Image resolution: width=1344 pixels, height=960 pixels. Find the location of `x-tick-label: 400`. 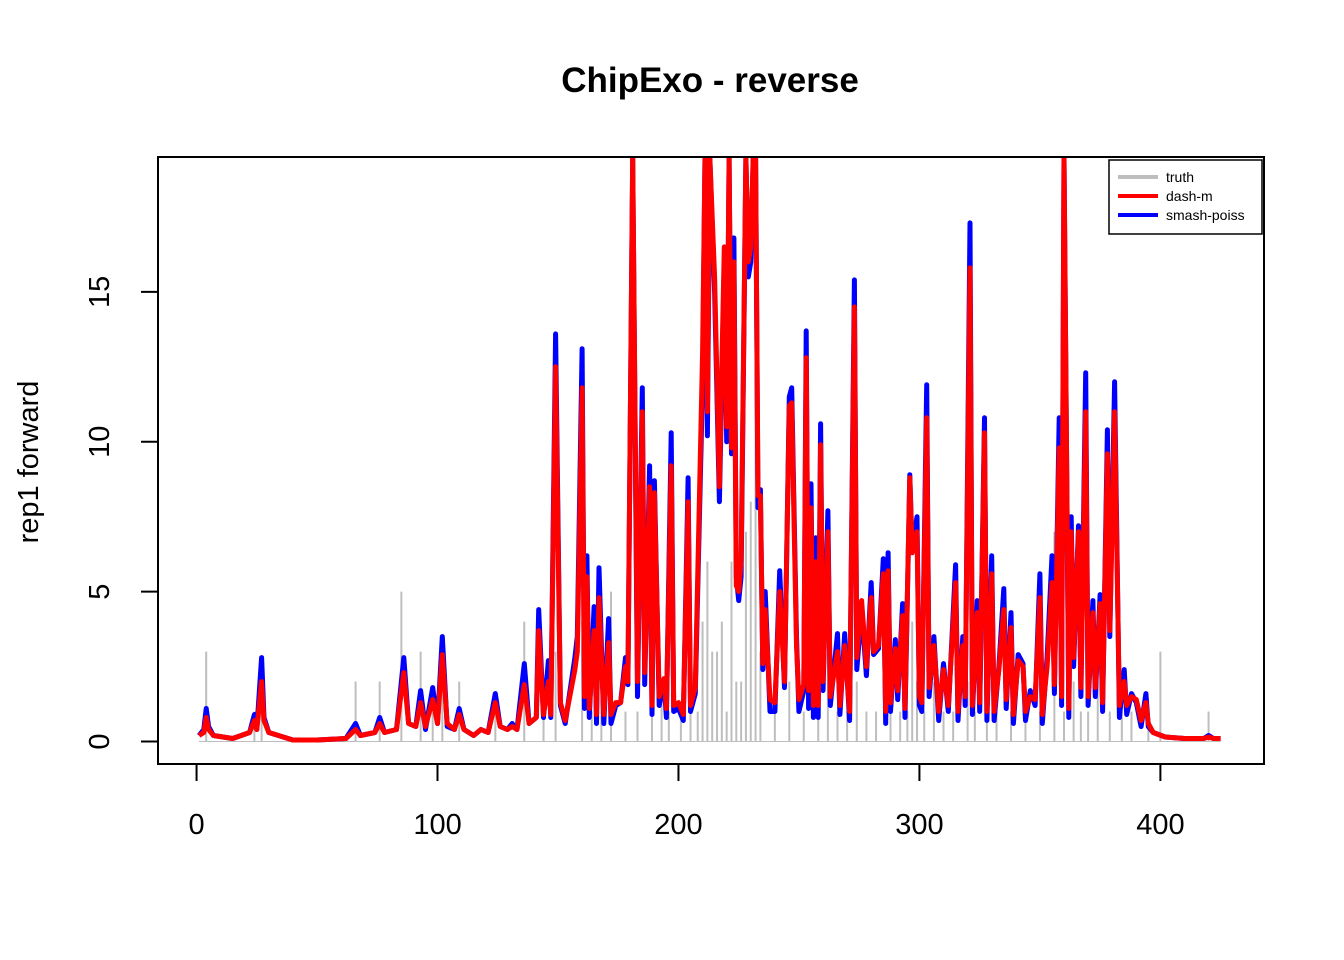

x-tick-label: 400 is located at coordinates (1160, 825).